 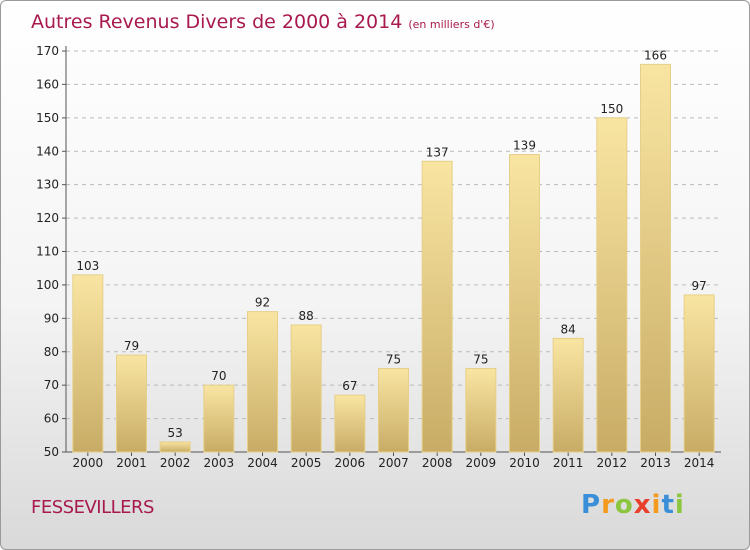 I want to click on y-tick-label: 150, so click(x=47, y=118).